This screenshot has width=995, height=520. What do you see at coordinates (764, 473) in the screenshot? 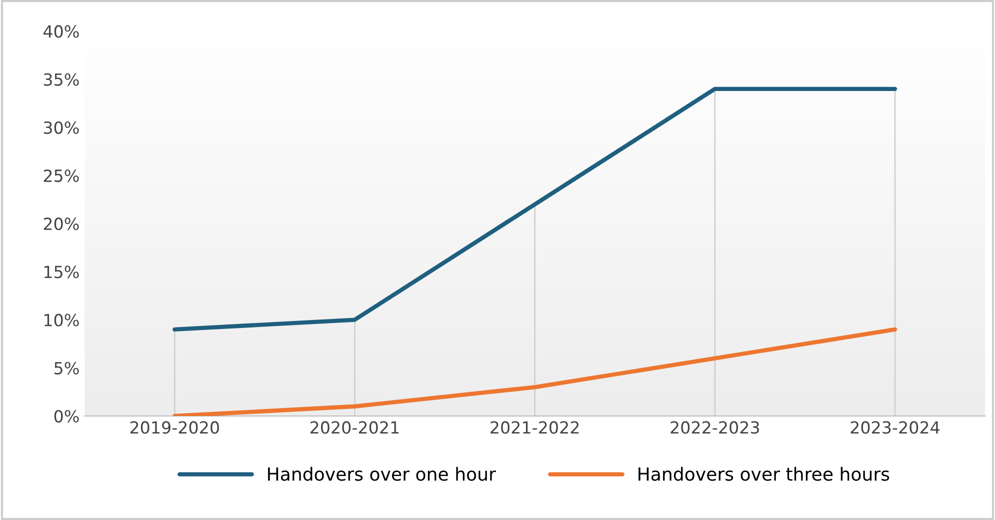
I see `legend-label: Handovers over three hours` at bounding box center [764, 473].